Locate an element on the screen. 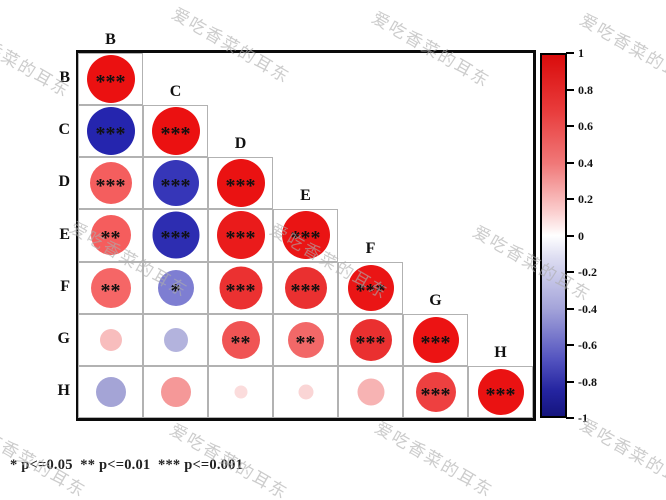 This screenshot has height=500, width=666. significance-stars-EC: *** is located at coordinates (175, 238).